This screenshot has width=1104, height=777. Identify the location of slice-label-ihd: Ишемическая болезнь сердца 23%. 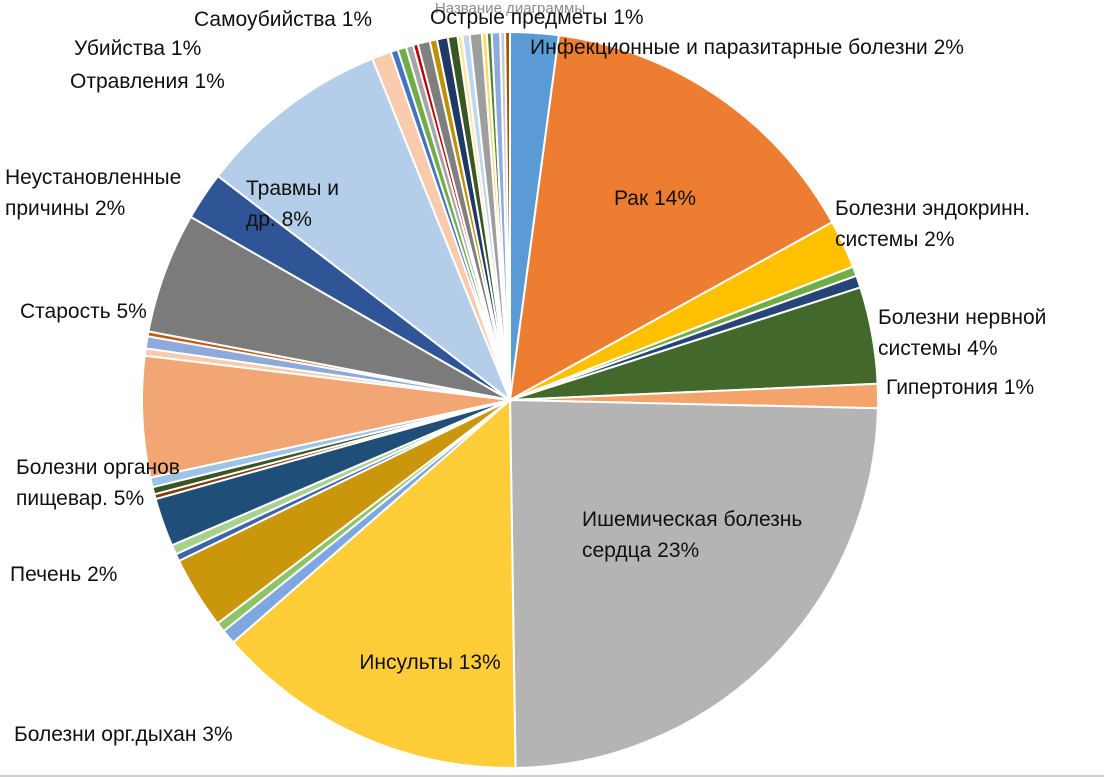
(692, 535).